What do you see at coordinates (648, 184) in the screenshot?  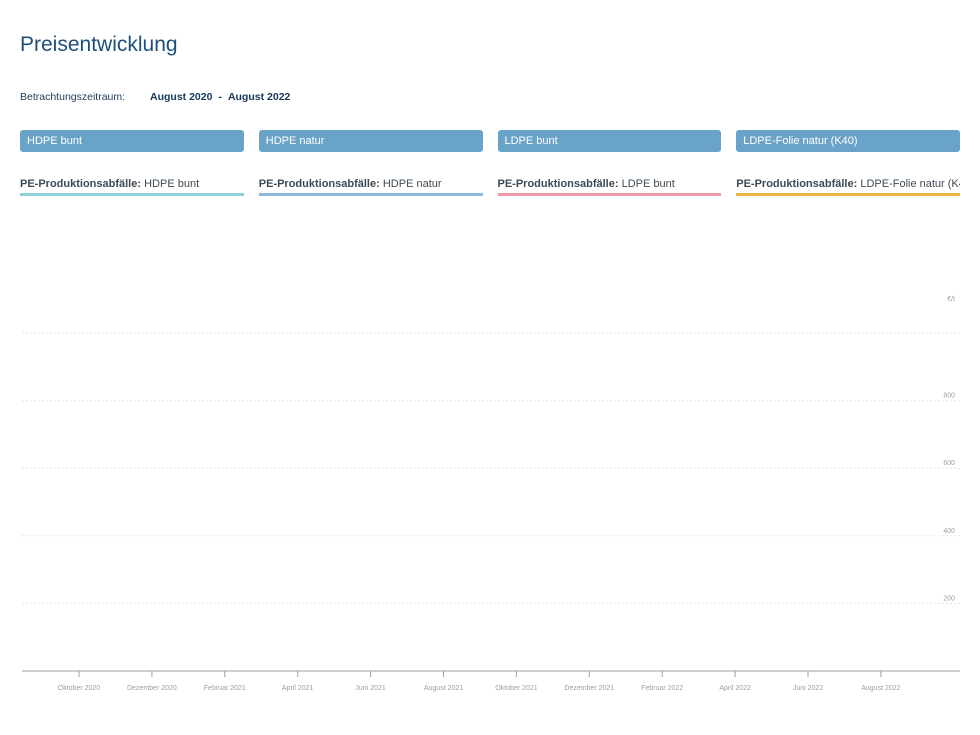 I see `legend-name: LDPE bunt` at bounding box center [648, 184].